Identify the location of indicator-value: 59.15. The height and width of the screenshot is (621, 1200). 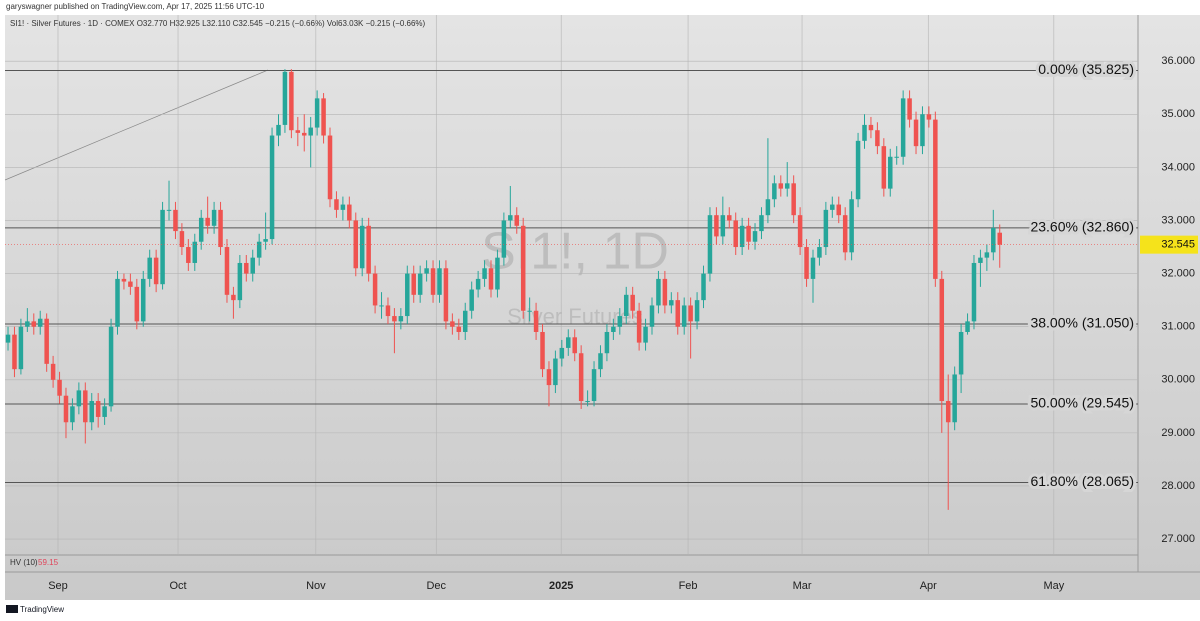
(48, 562).